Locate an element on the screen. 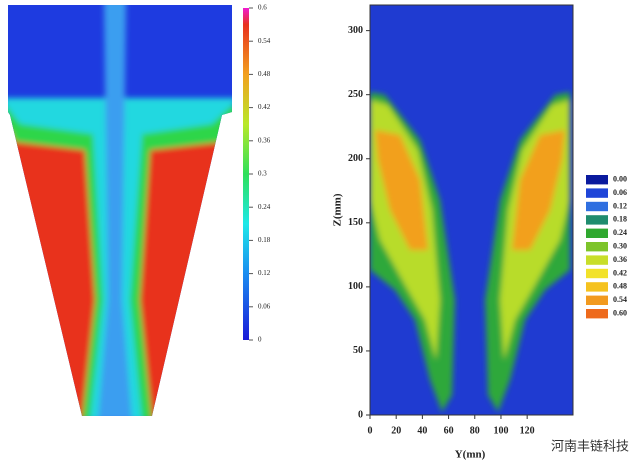 Image resolution: width=640 pixels, height=467 pixels. x-tick-label: 100 is located at coordinates (500, 430).